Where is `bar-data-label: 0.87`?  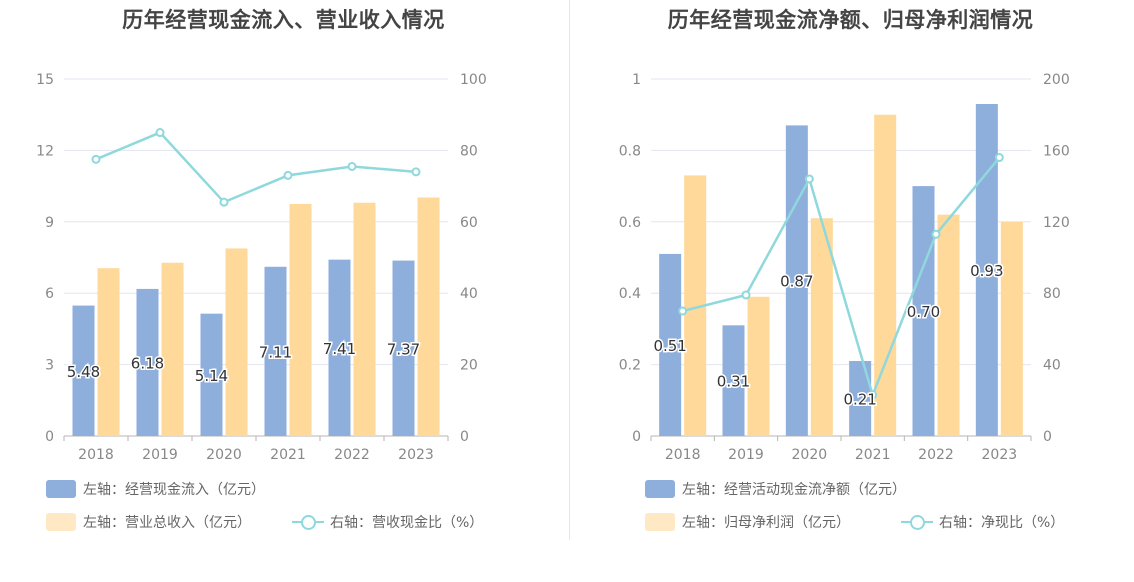
bar-data-label: 0.87 is located at coordinates (796, 282).